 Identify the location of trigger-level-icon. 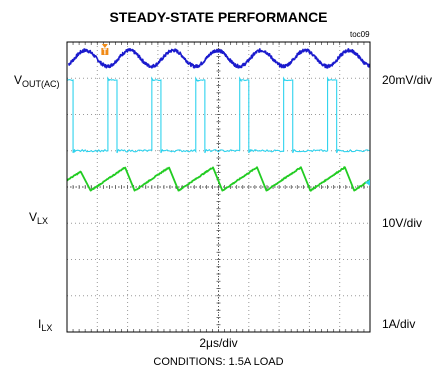
(367, 182).